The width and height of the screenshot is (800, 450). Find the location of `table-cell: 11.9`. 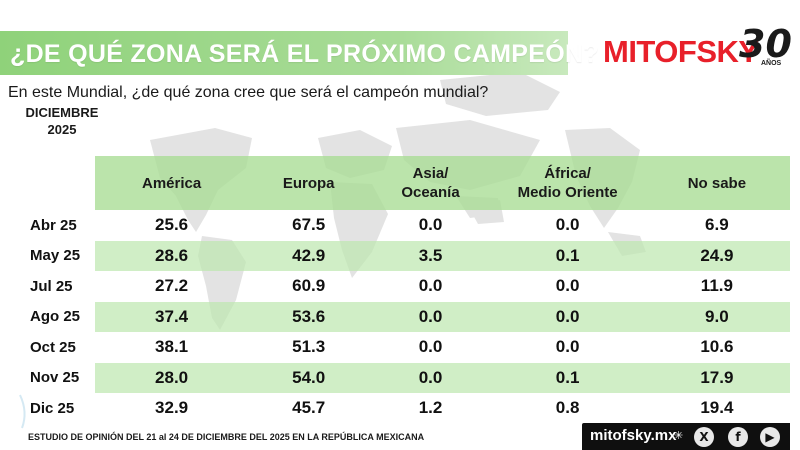

table-cell: 11.9 is located at coordinates (716, 286).